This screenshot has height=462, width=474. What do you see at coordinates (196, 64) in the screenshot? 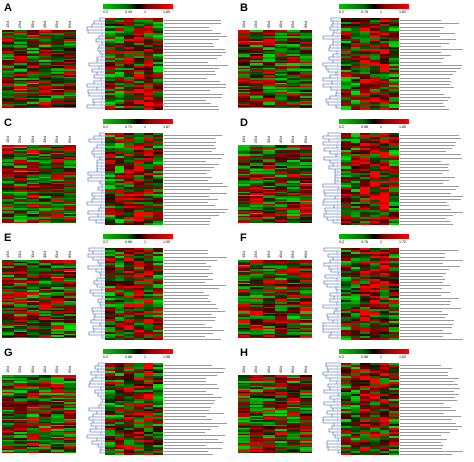
I see `gene-label-line` at bounding box center [196, 64].